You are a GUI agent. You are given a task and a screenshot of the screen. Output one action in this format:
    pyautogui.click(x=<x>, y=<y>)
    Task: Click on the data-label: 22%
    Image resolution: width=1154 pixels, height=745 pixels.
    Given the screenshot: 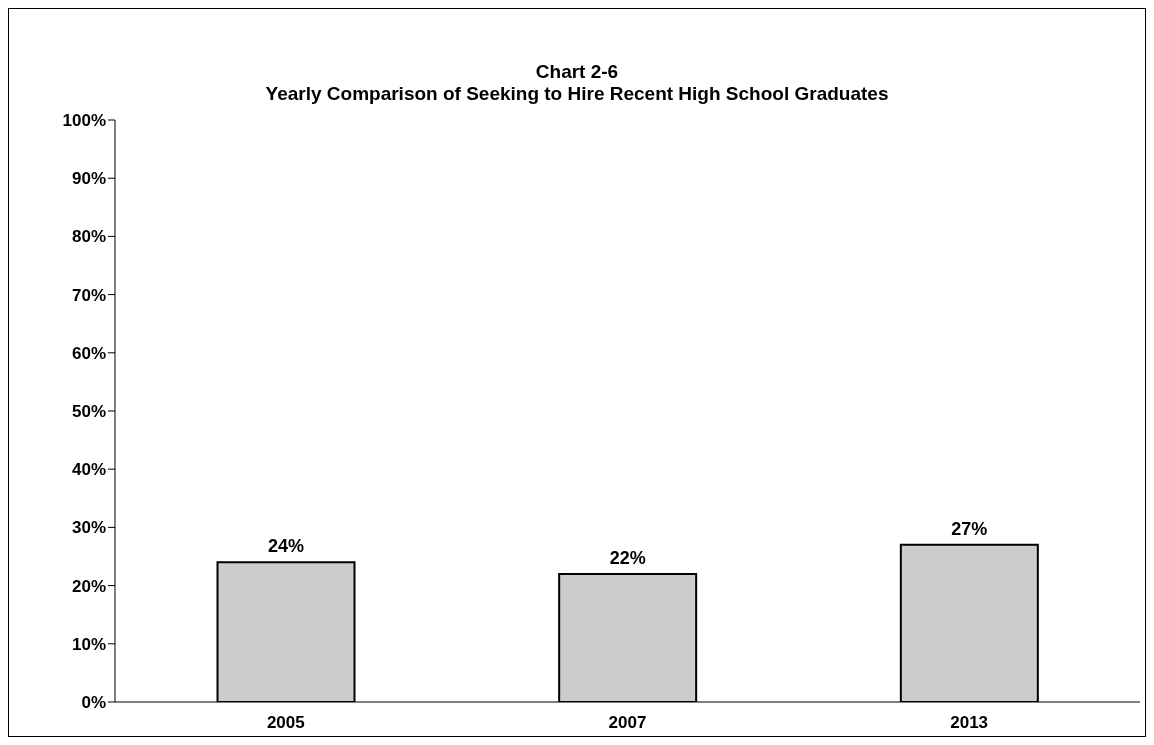 What is the action you would take?
    pyautogui.click(x=627, y=557)
    